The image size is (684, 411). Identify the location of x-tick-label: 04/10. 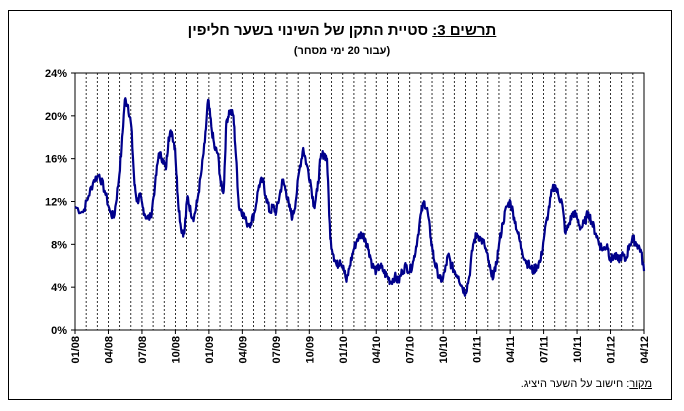
(377, 350).